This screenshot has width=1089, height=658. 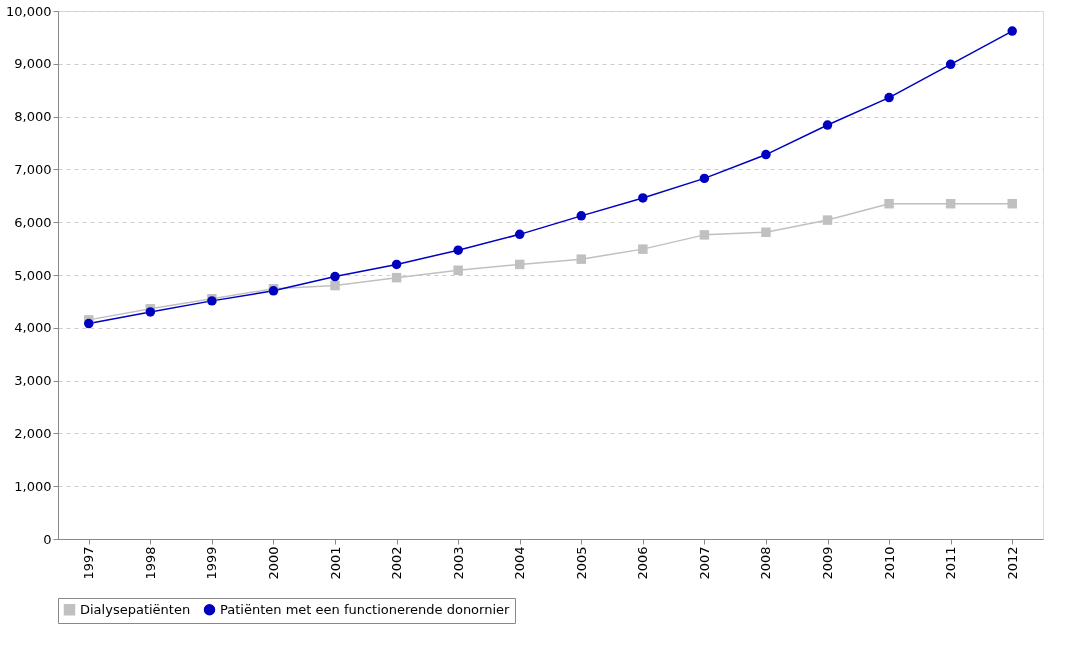 What do you see at coordinates (365, 609) in the screenshot?
I see `legend-label: Patiënten met een functionerende donornier` at bounding box center [365, 609].